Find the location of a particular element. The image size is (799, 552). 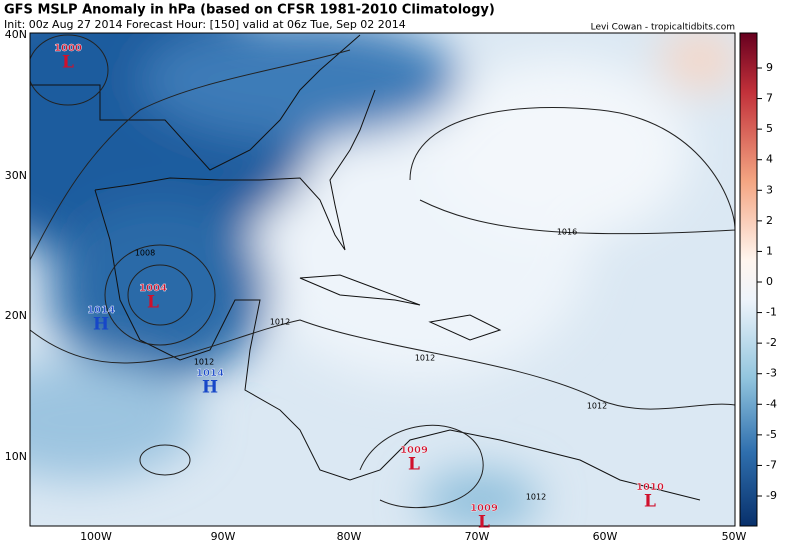

lon-label: 70W is located at coordinates (477, 536).